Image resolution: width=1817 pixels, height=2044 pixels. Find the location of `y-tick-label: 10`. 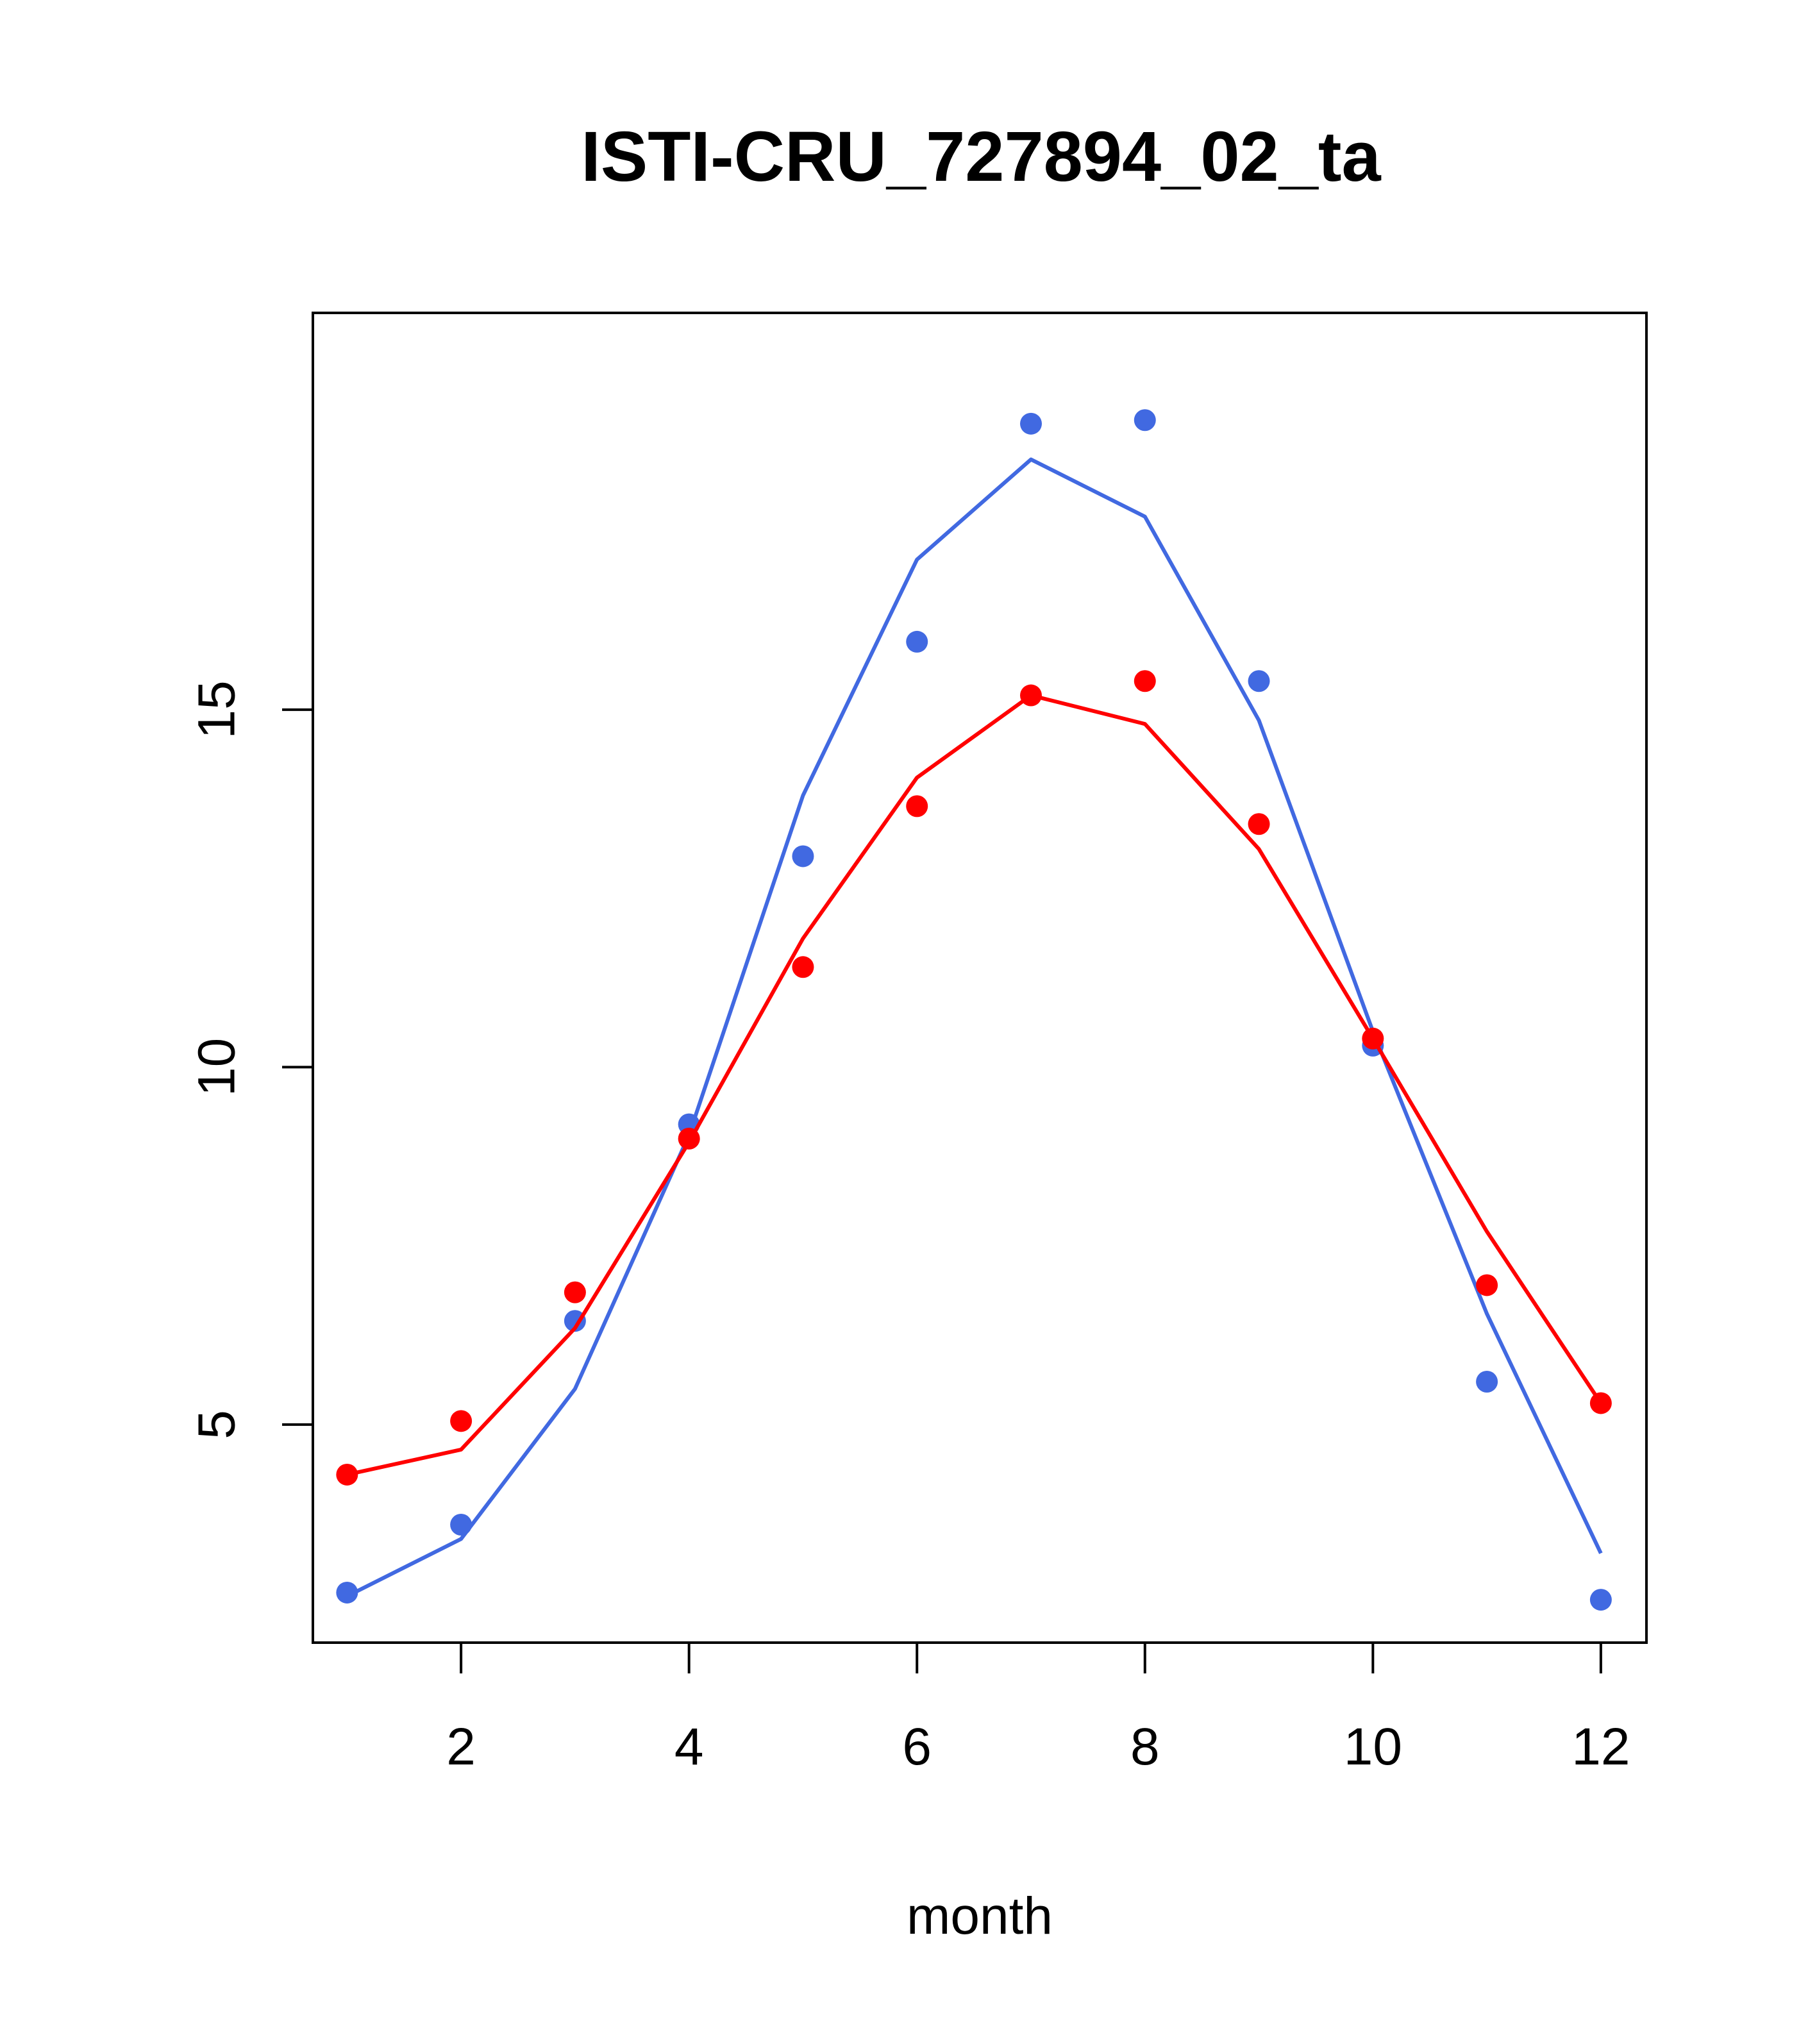

y-tick-label: 10 is located at coordinates (217, 1067).